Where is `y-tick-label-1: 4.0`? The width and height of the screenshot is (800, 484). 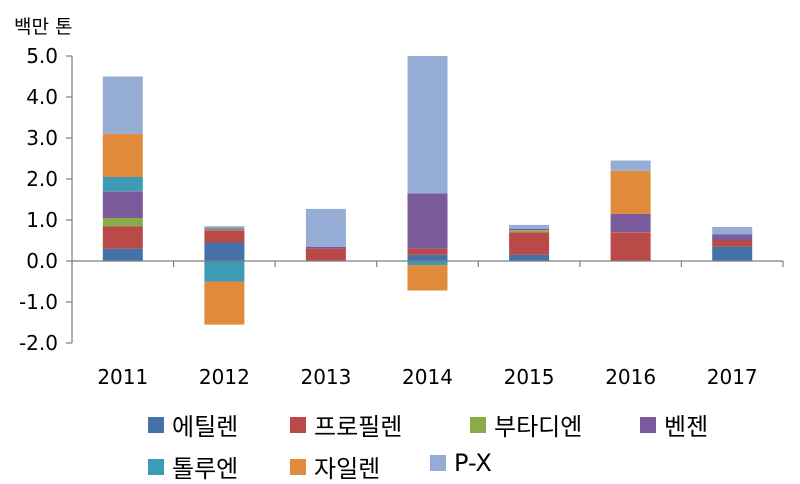
y-tick-label-1: 4.0 is located at coordinates (42, 97).